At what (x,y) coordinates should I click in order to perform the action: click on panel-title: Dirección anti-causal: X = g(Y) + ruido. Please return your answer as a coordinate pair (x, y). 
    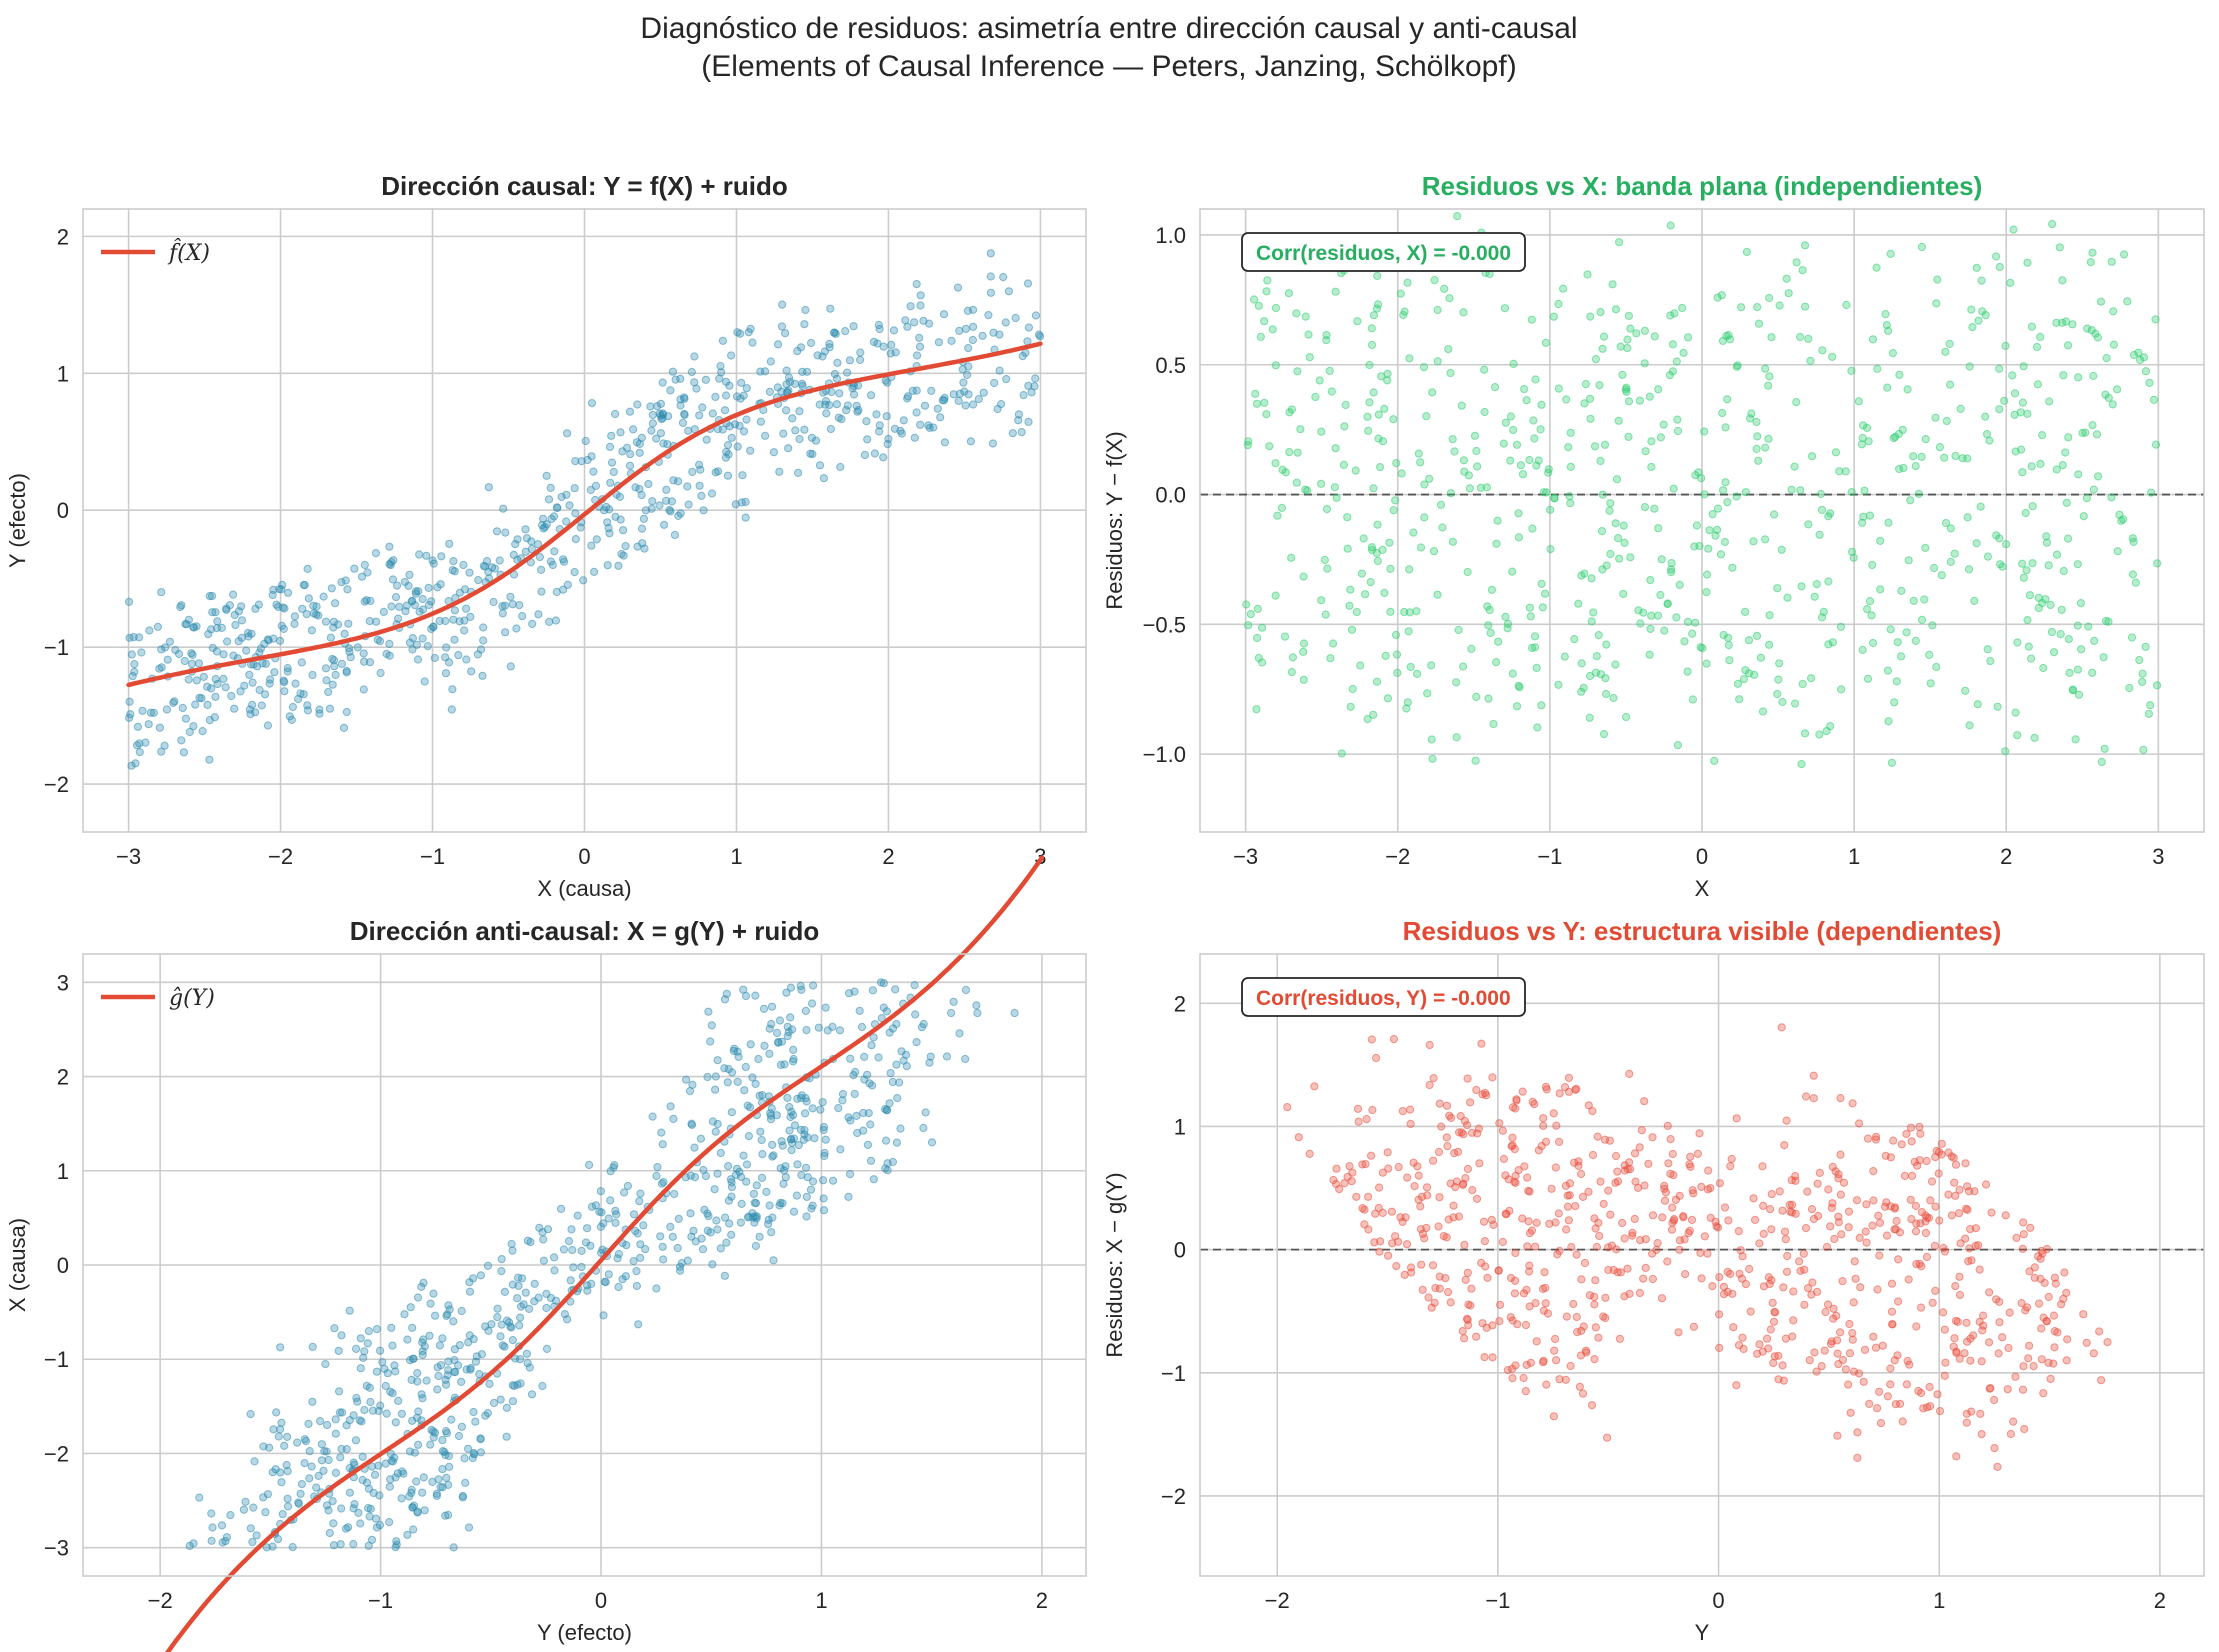
    Looking at the image, I should click on (585, 931).